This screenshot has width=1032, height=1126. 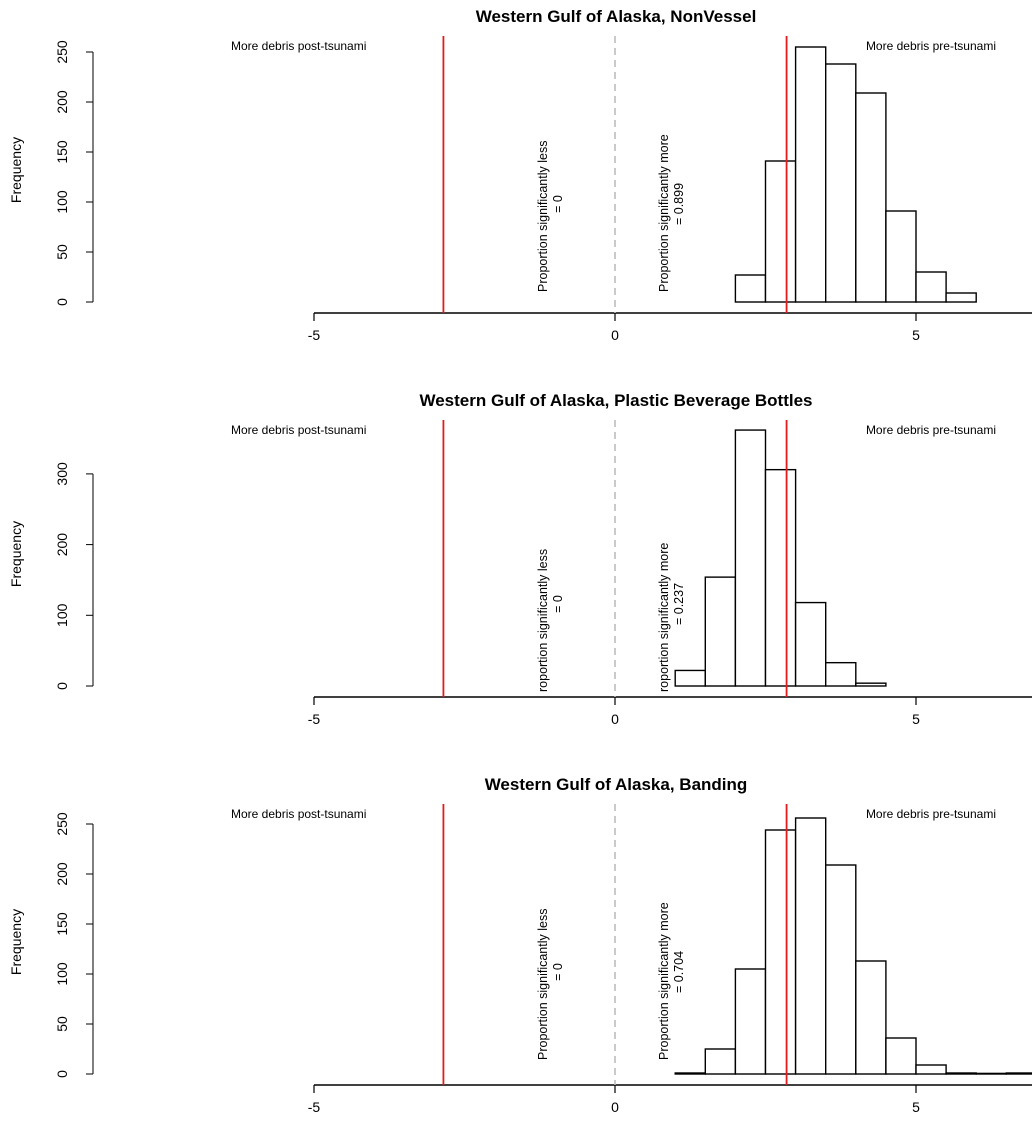 What do you see at coordinates (679, 972) in the screenshot?
I see `proportion-more-label-line-2: = 0.704` at bounding box center [679, 972].